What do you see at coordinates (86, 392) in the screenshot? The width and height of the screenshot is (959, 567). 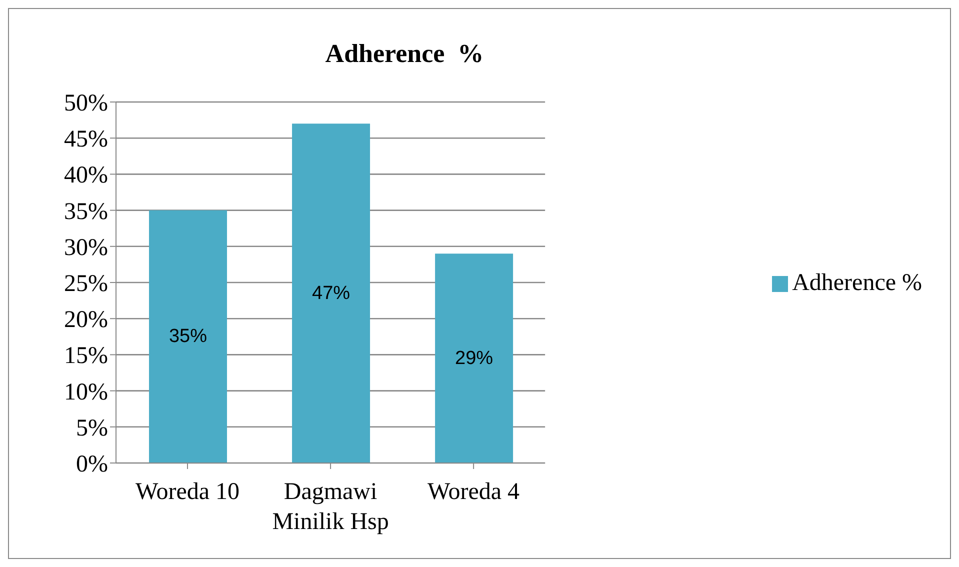 I see `y-tick-label: 10%` at bounding box center [86, 392].